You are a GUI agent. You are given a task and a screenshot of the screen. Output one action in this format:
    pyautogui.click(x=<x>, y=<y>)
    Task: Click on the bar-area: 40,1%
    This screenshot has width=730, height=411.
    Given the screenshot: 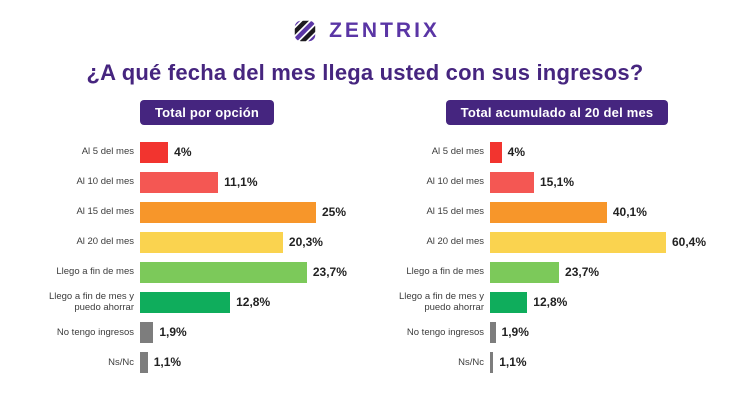 What is the action you would take?
    pyautogui.click(x=578, y=212)
    